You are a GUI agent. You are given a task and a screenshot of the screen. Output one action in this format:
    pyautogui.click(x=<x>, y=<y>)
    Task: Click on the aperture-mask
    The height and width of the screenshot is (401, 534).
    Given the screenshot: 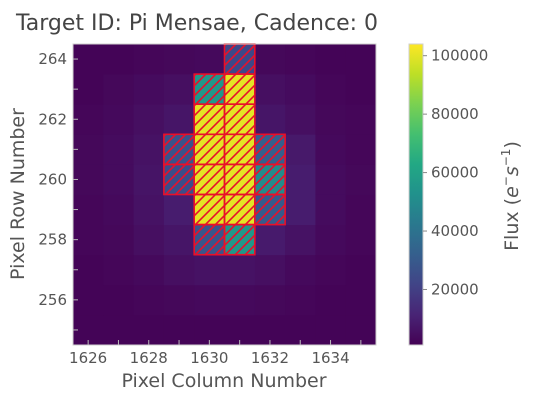 What is the action you would take?
    pyautogui.click(x=224, y=149)
    